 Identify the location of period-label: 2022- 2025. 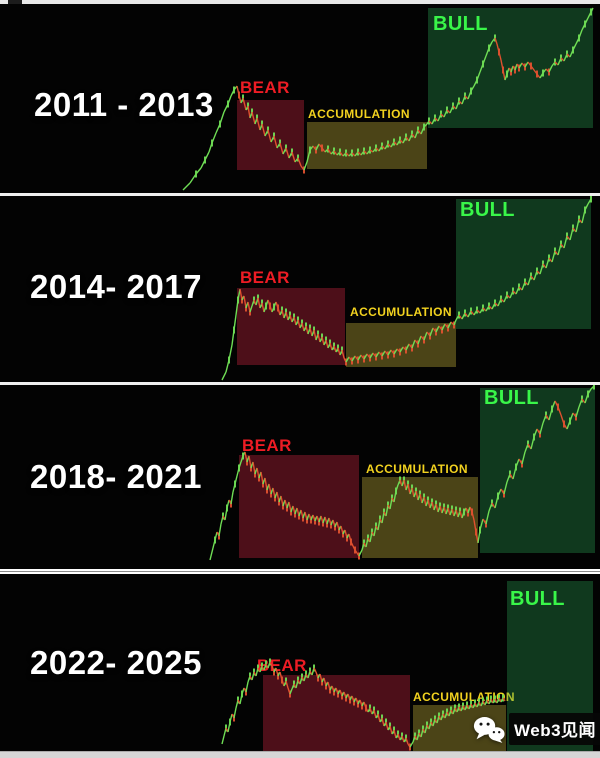
(116, 662).